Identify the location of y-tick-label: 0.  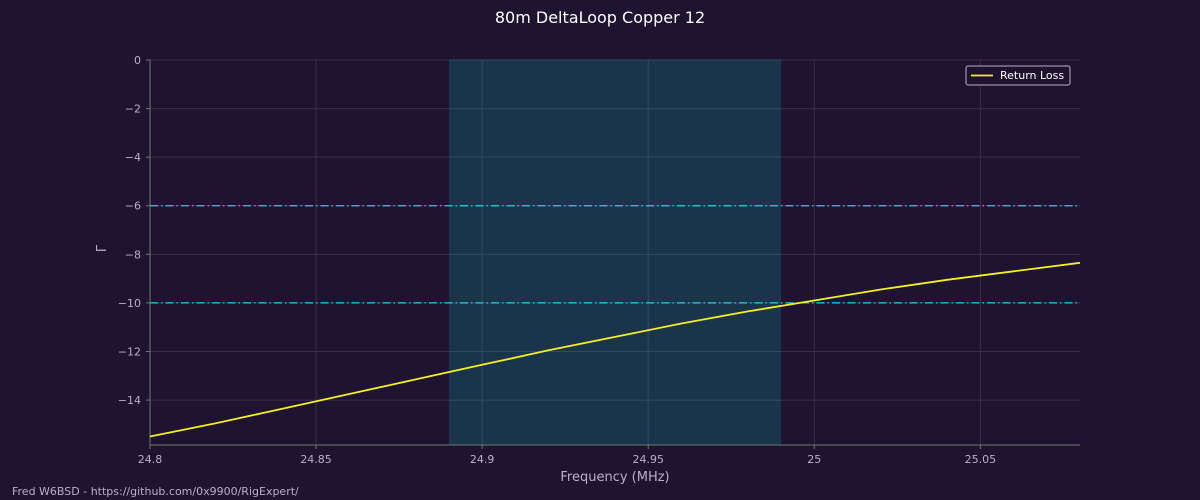
(137, 60).